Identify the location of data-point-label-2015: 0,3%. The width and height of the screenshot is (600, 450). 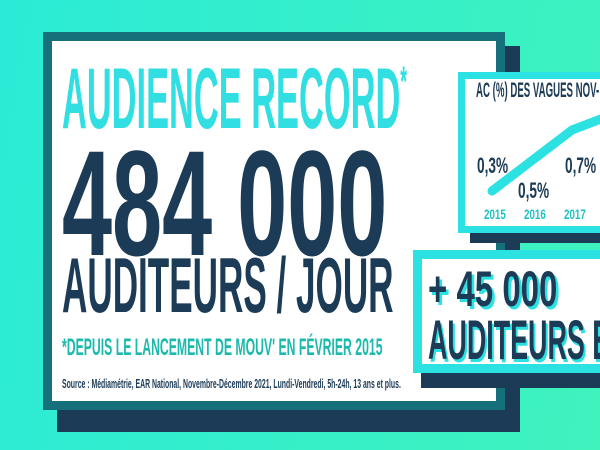
(493, 165).